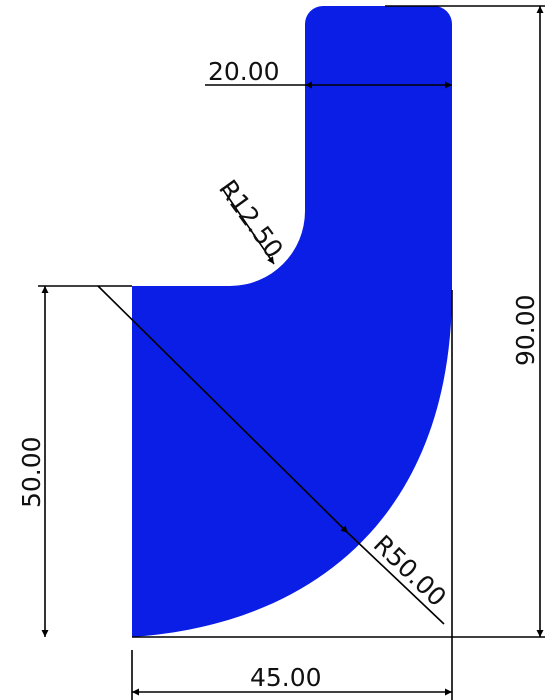  I want to click on total-height-label: 90.00, so click(525, 330).